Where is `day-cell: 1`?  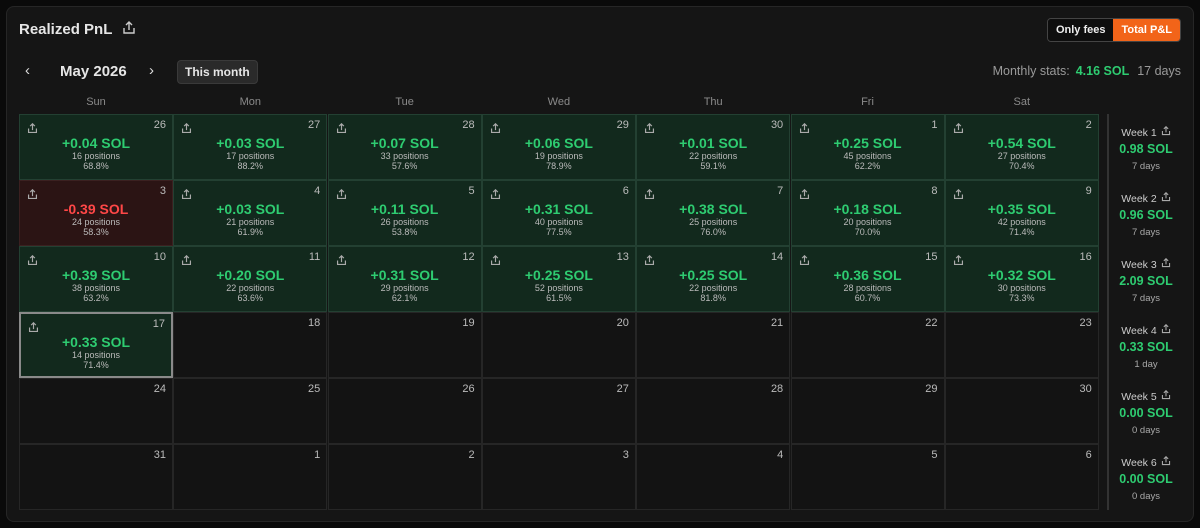 day-cell: 1 is located at coordinates (250, 477).